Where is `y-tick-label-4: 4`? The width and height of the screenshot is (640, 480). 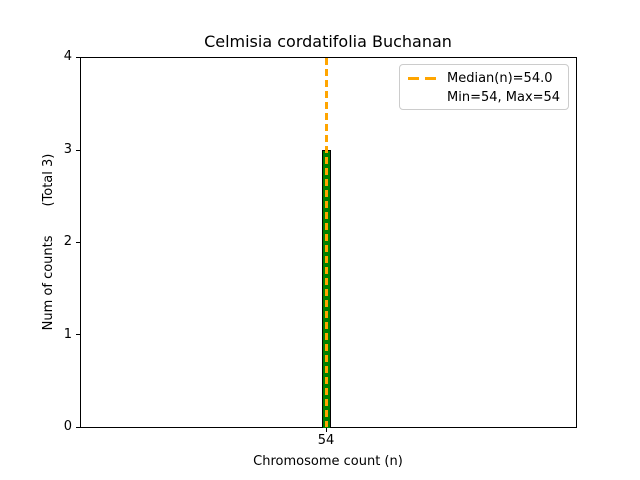 y-tick-label-4: 4 is located at coordinates (67, 56).